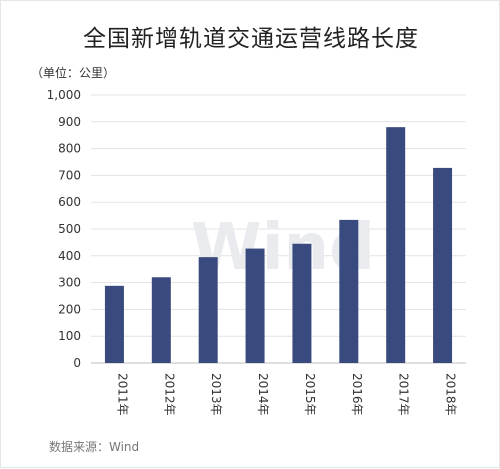  What do you see at coordinates (69, 309) in the screenshot?
I see `y-tick-label: 200` at bounding box center [69, 309].